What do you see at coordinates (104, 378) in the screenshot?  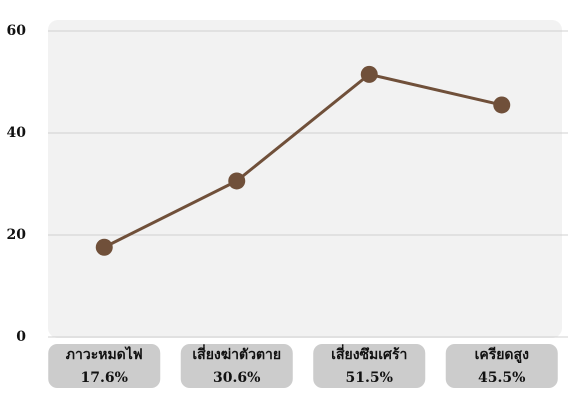 I see `data-label: 17.6%` at bounding box center [104, 378].